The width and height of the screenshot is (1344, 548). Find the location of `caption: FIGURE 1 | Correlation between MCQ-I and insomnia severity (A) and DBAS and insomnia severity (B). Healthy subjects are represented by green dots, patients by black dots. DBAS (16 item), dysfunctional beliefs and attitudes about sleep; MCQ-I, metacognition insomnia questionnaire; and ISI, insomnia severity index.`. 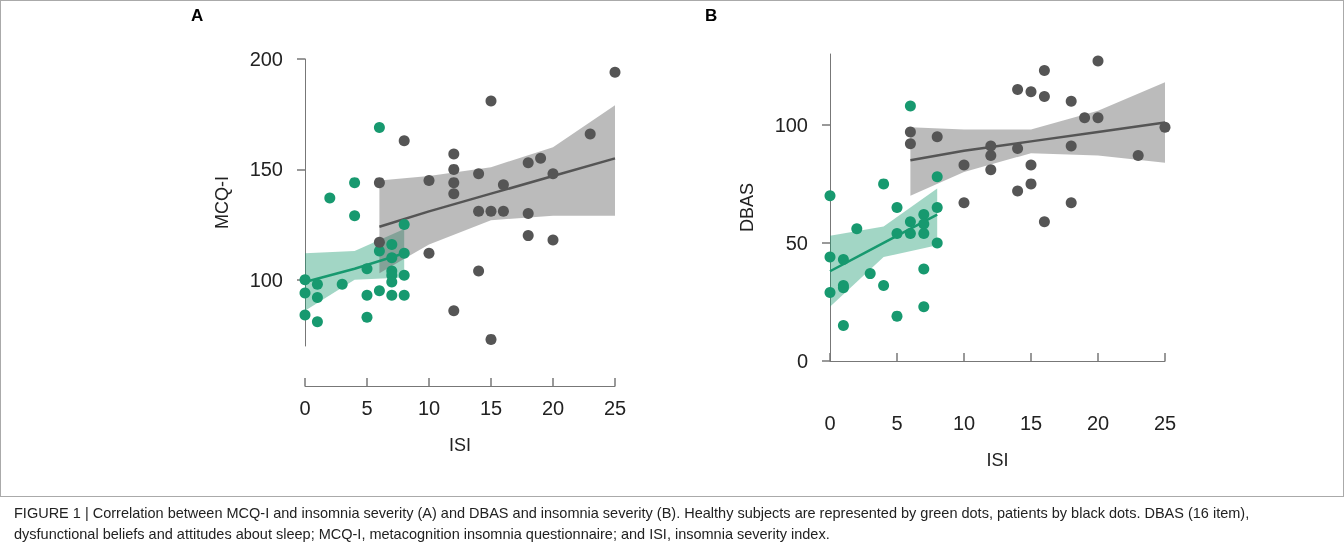

caption: FIGURE 1 | Correlation between MCQ-I and insomnia severity (A) and DBAS and insomnia severity (B). Healthy subjects are represented by green dots, patients by black dots. DBAS (16 item), dysfunctional beliefs and attitudes about sleep; MCQ-I, metacognition insomnia questionnaire; and ISI, insomnia severity index. is located at coordinates (632, 524).